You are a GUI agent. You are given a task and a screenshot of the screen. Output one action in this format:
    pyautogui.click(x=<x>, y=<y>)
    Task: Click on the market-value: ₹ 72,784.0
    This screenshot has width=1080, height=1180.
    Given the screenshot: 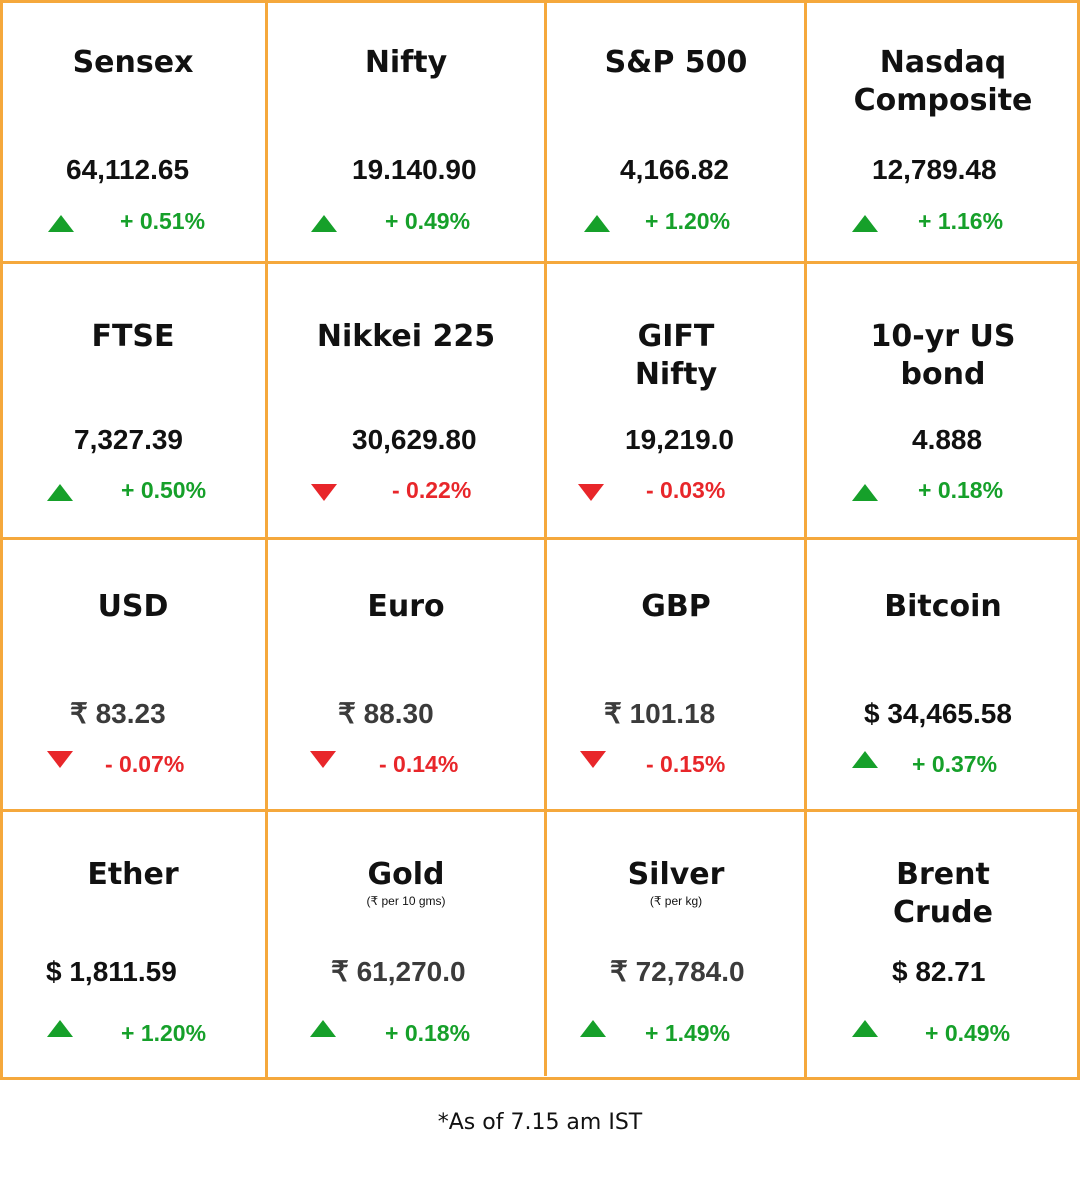 What is the action you would take?
    pyautogui.click(x=677, y=972)
    